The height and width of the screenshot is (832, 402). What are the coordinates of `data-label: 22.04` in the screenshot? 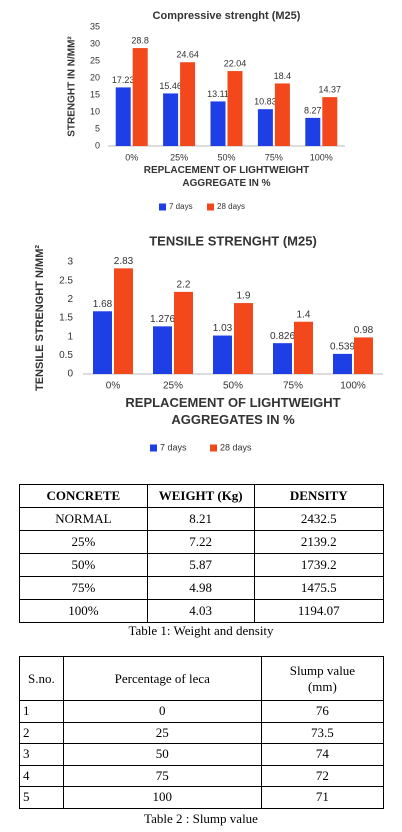 It's located at (235, 63).